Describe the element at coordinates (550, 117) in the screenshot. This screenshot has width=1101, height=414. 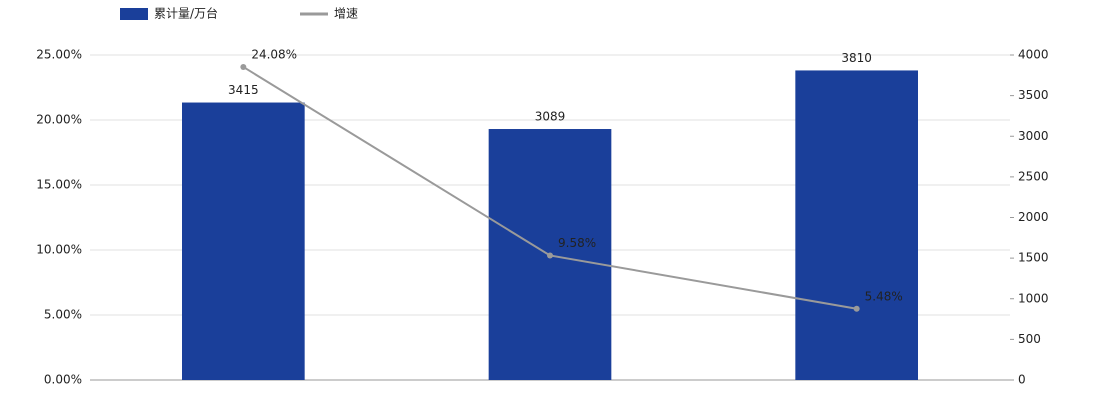
I see `data-label: 3089` at that location.